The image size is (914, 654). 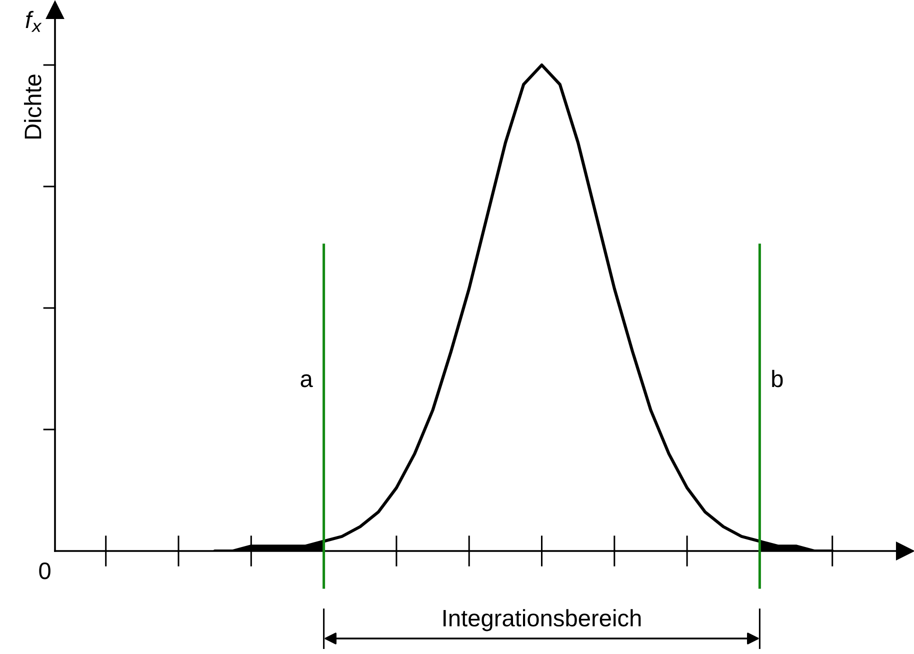 I want to click on text: Dichte, so click(x=33, y=106).